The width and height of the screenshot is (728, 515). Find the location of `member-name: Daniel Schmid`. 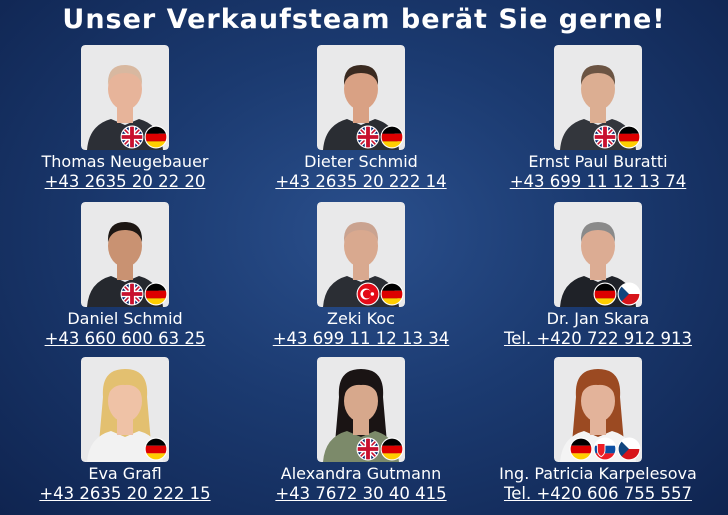

member-name: Daniel Schmid is located at coordinates (125, 318).